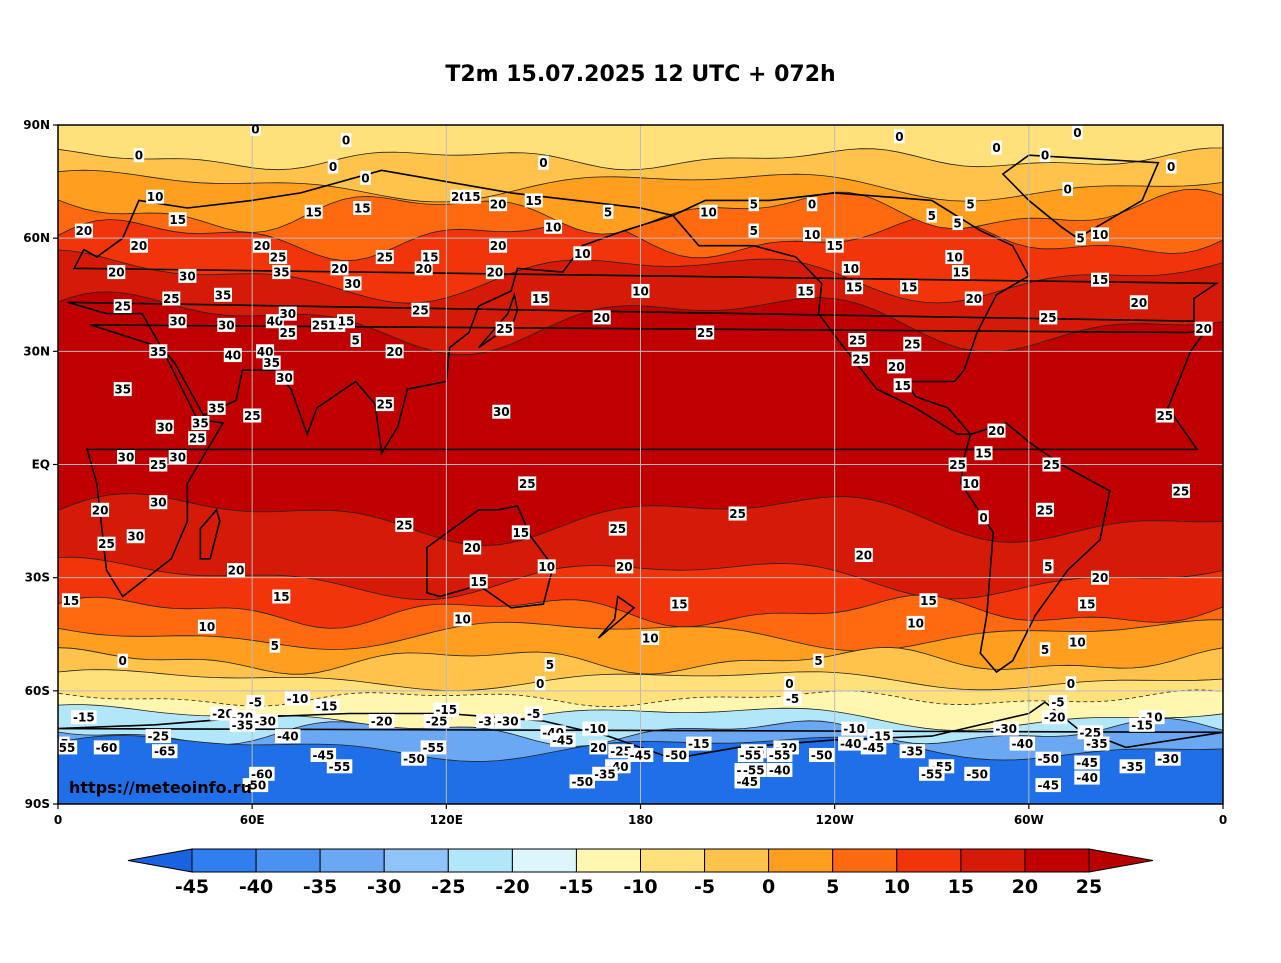  Describe the element at coordinates (41, 465) in the screenshot. I see `lat-tick-label: EQ` at that location.